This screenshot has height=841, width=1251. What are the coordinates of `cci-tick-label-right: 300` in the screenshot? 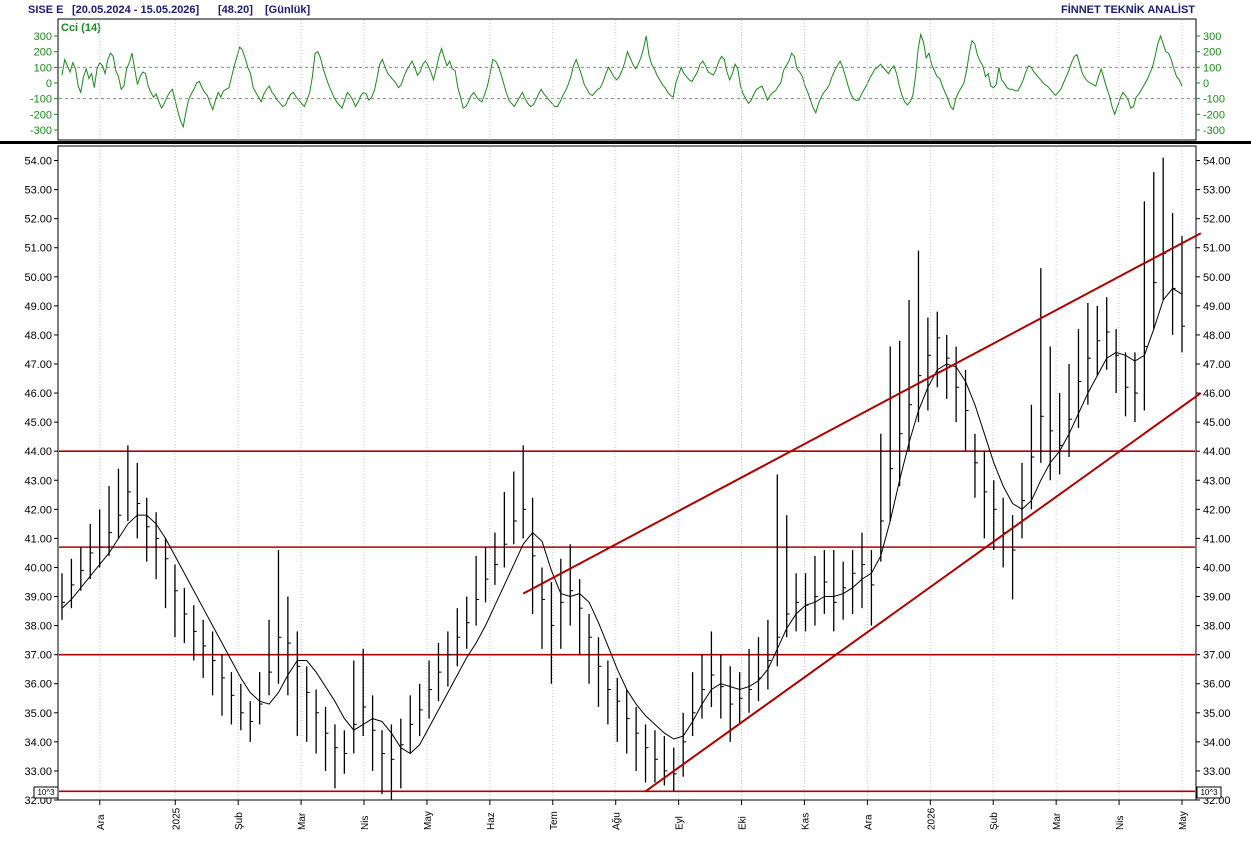 It's located at (1212, 37).